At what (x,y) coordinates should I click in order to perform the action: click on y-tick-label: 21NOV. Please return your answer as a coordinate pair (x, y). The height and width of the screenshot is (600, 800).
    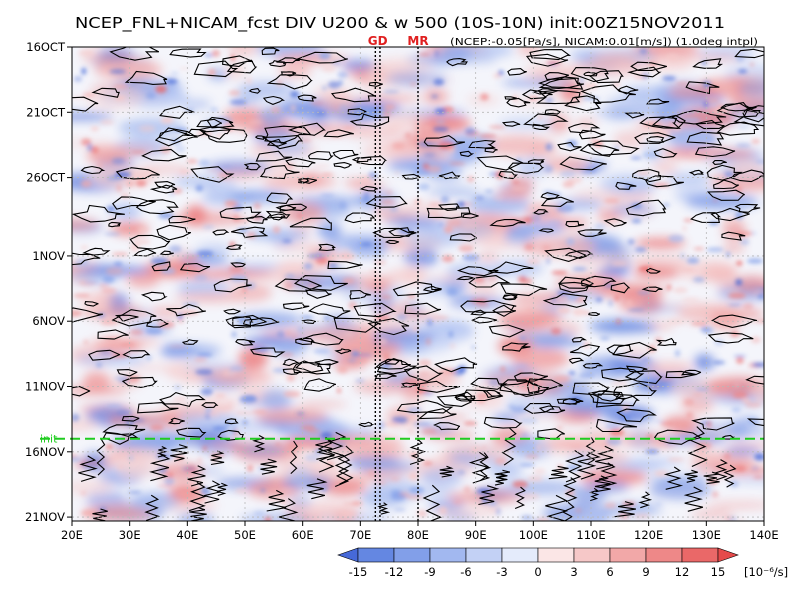
    Looking at the image, I should click on (45, 517).